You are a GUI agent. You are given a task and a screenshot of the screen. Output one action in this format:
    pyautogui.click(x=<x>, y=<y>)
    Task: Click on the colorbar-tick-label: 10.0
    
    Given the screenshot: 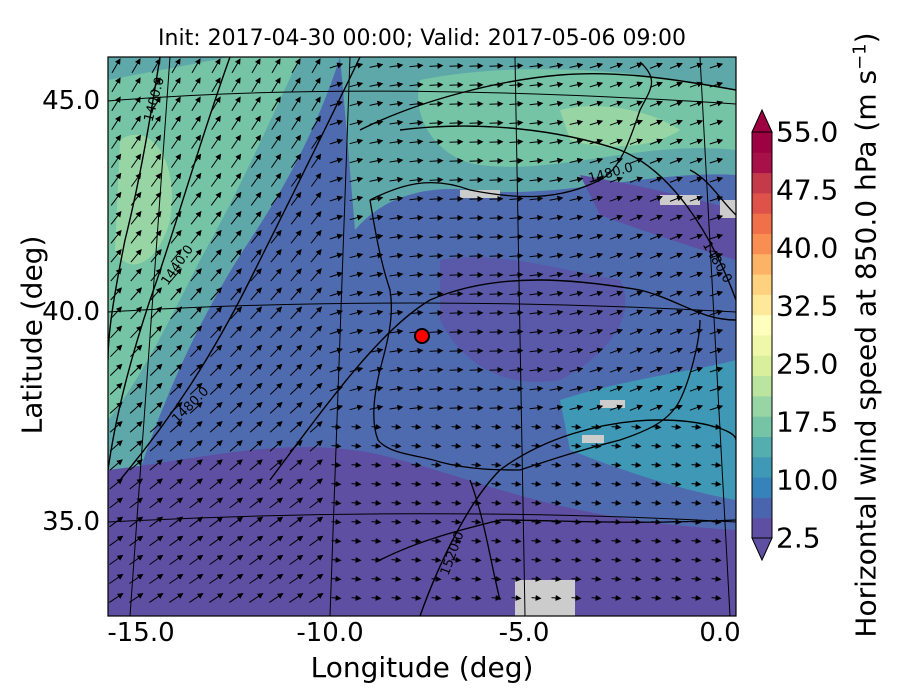 What is the action you would take?
    pyautogui.click(x=807, y=480)
    